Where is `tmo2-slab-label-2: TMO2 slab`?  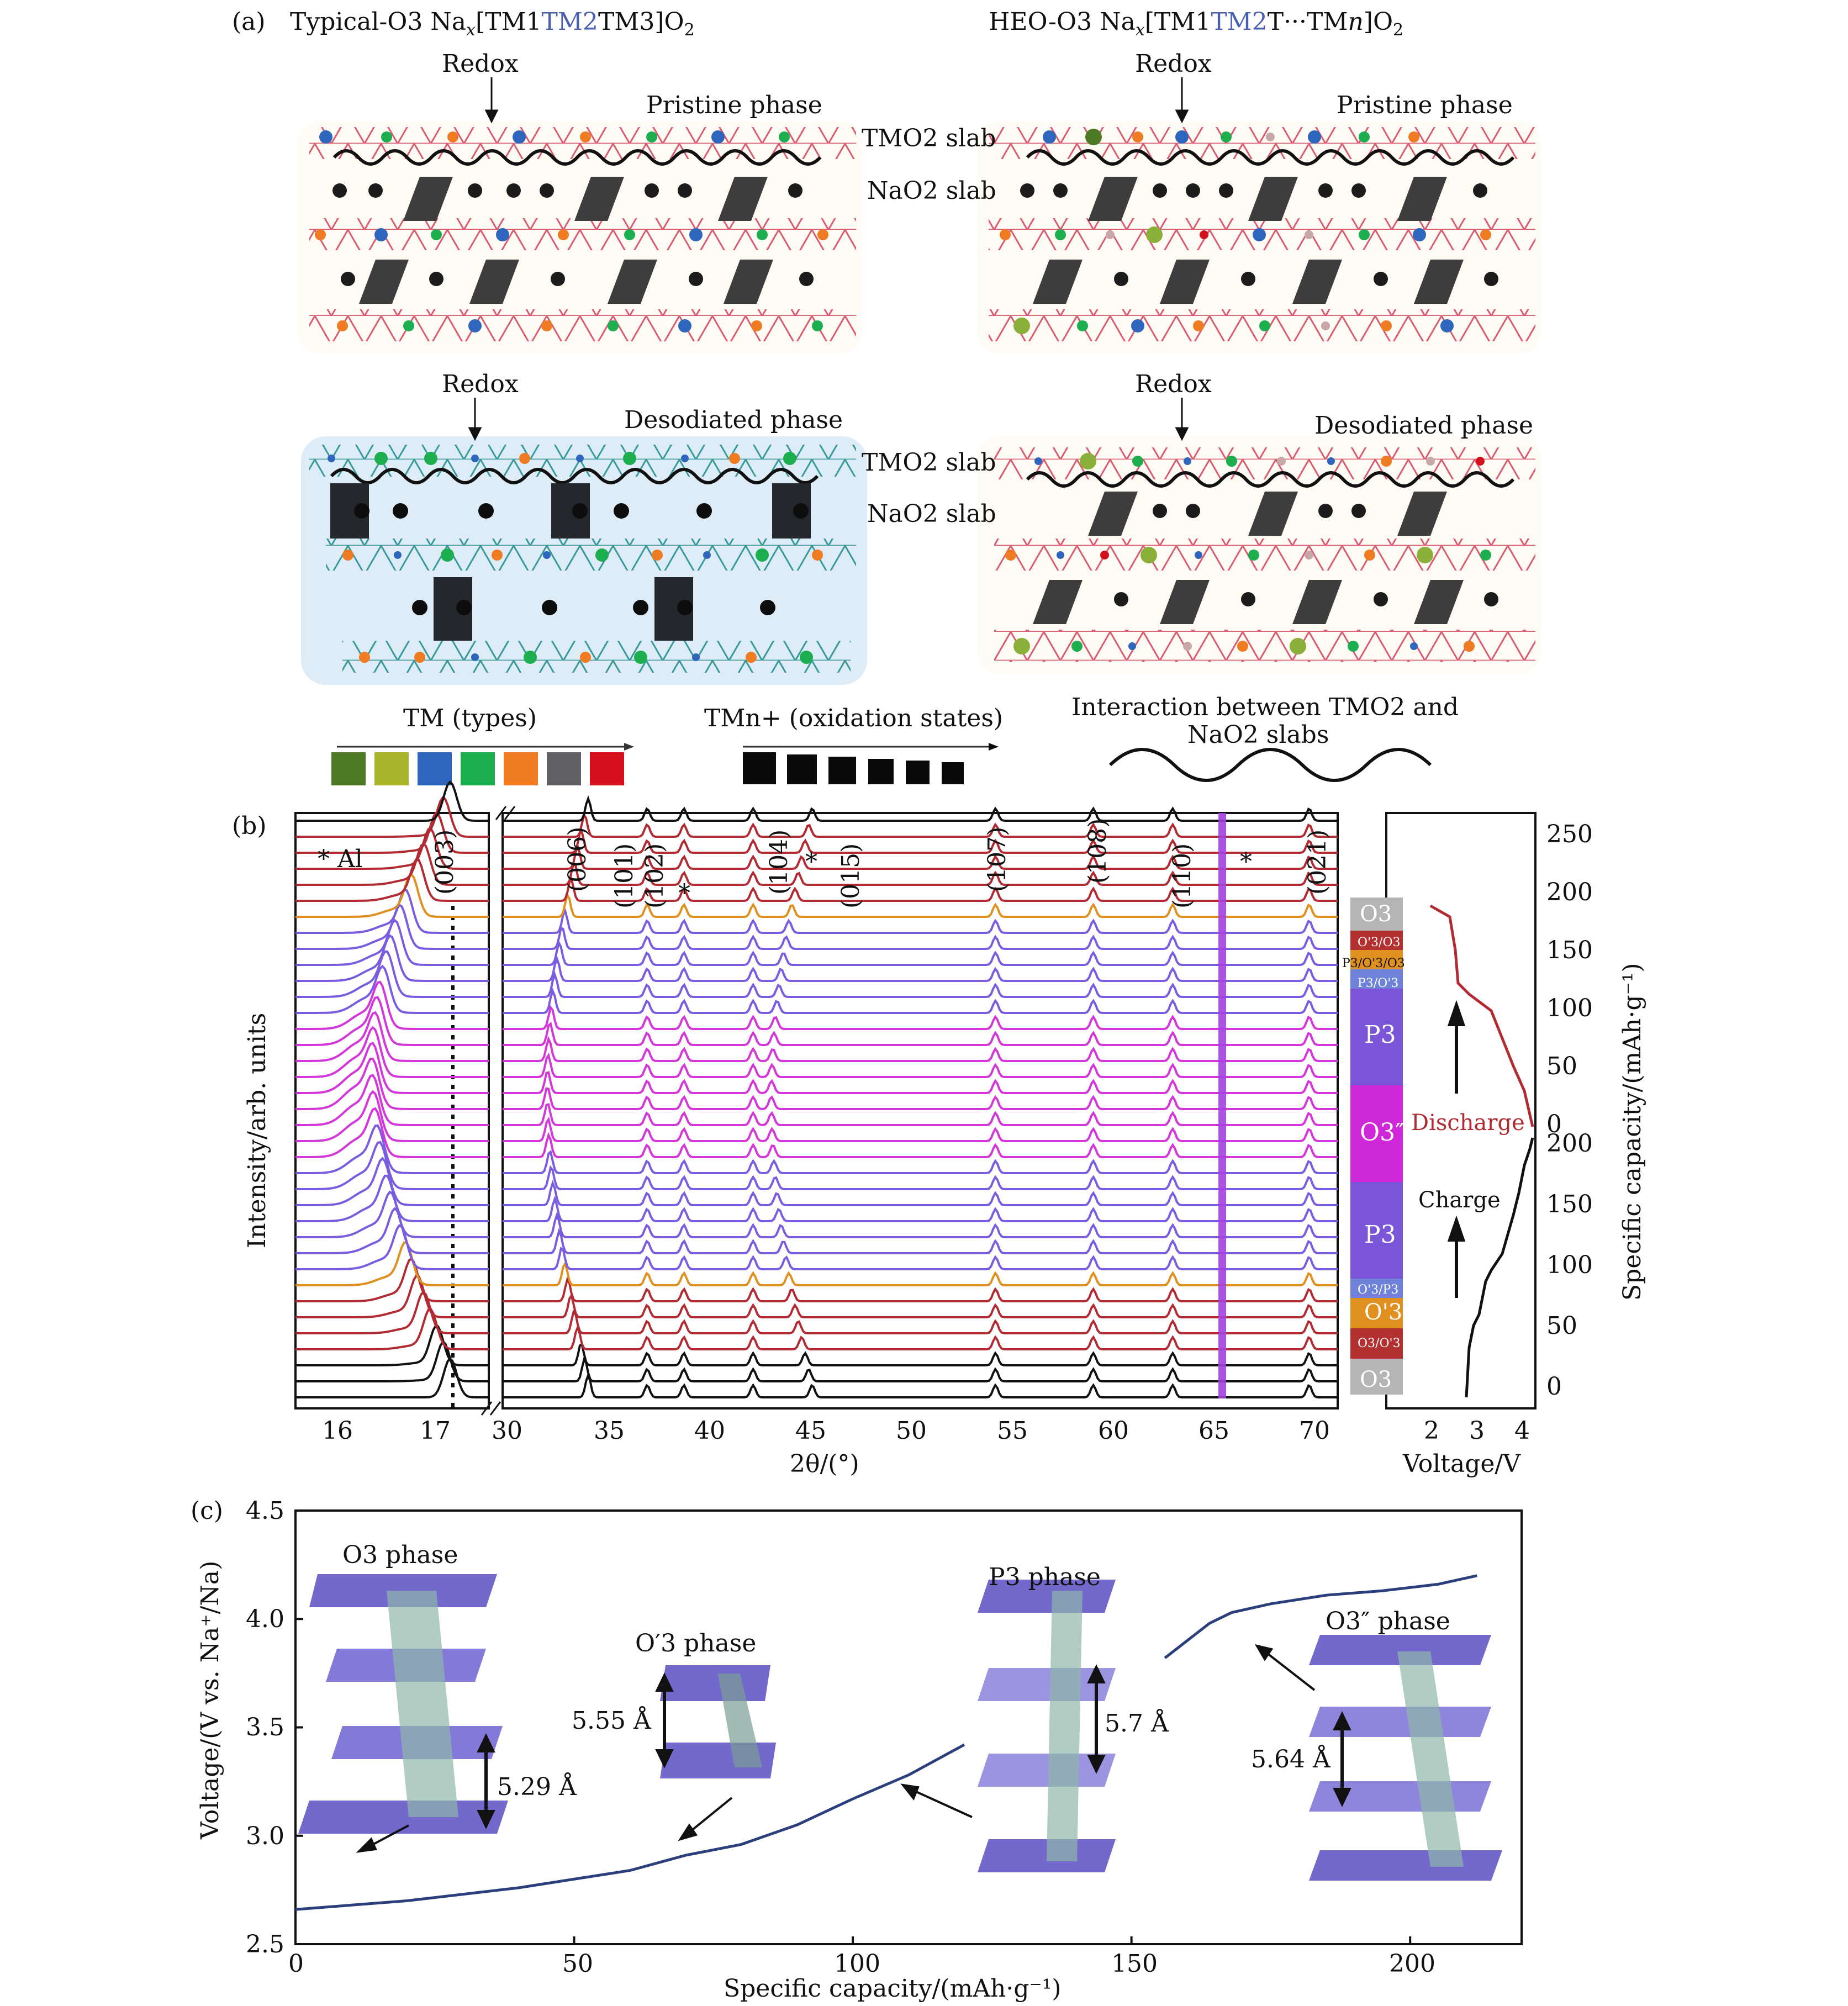
tmo2-slab-label-2: TMO2 slab is located at coordinates (929, 462).